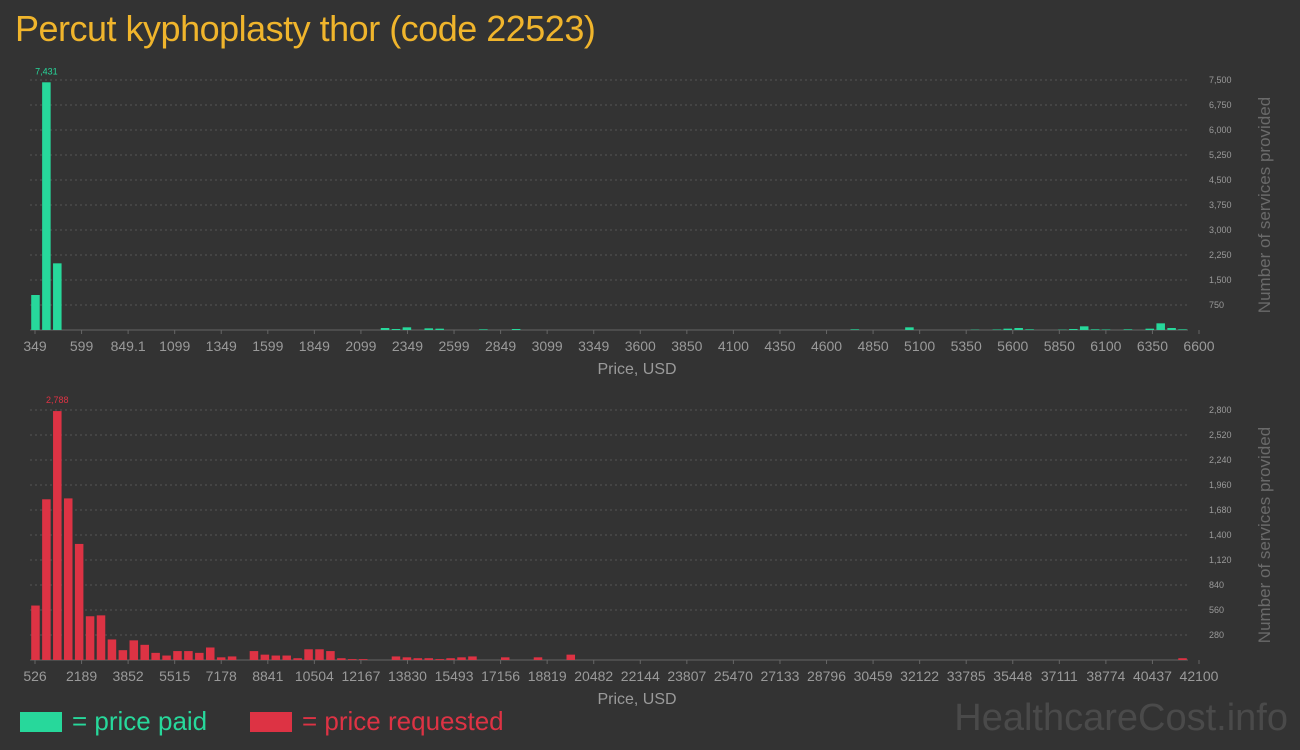  What do you see at coordinates (1220, 80) in the screenshot?
I see `y-tick-label: 7,500` at bounding box center [1220, 80].